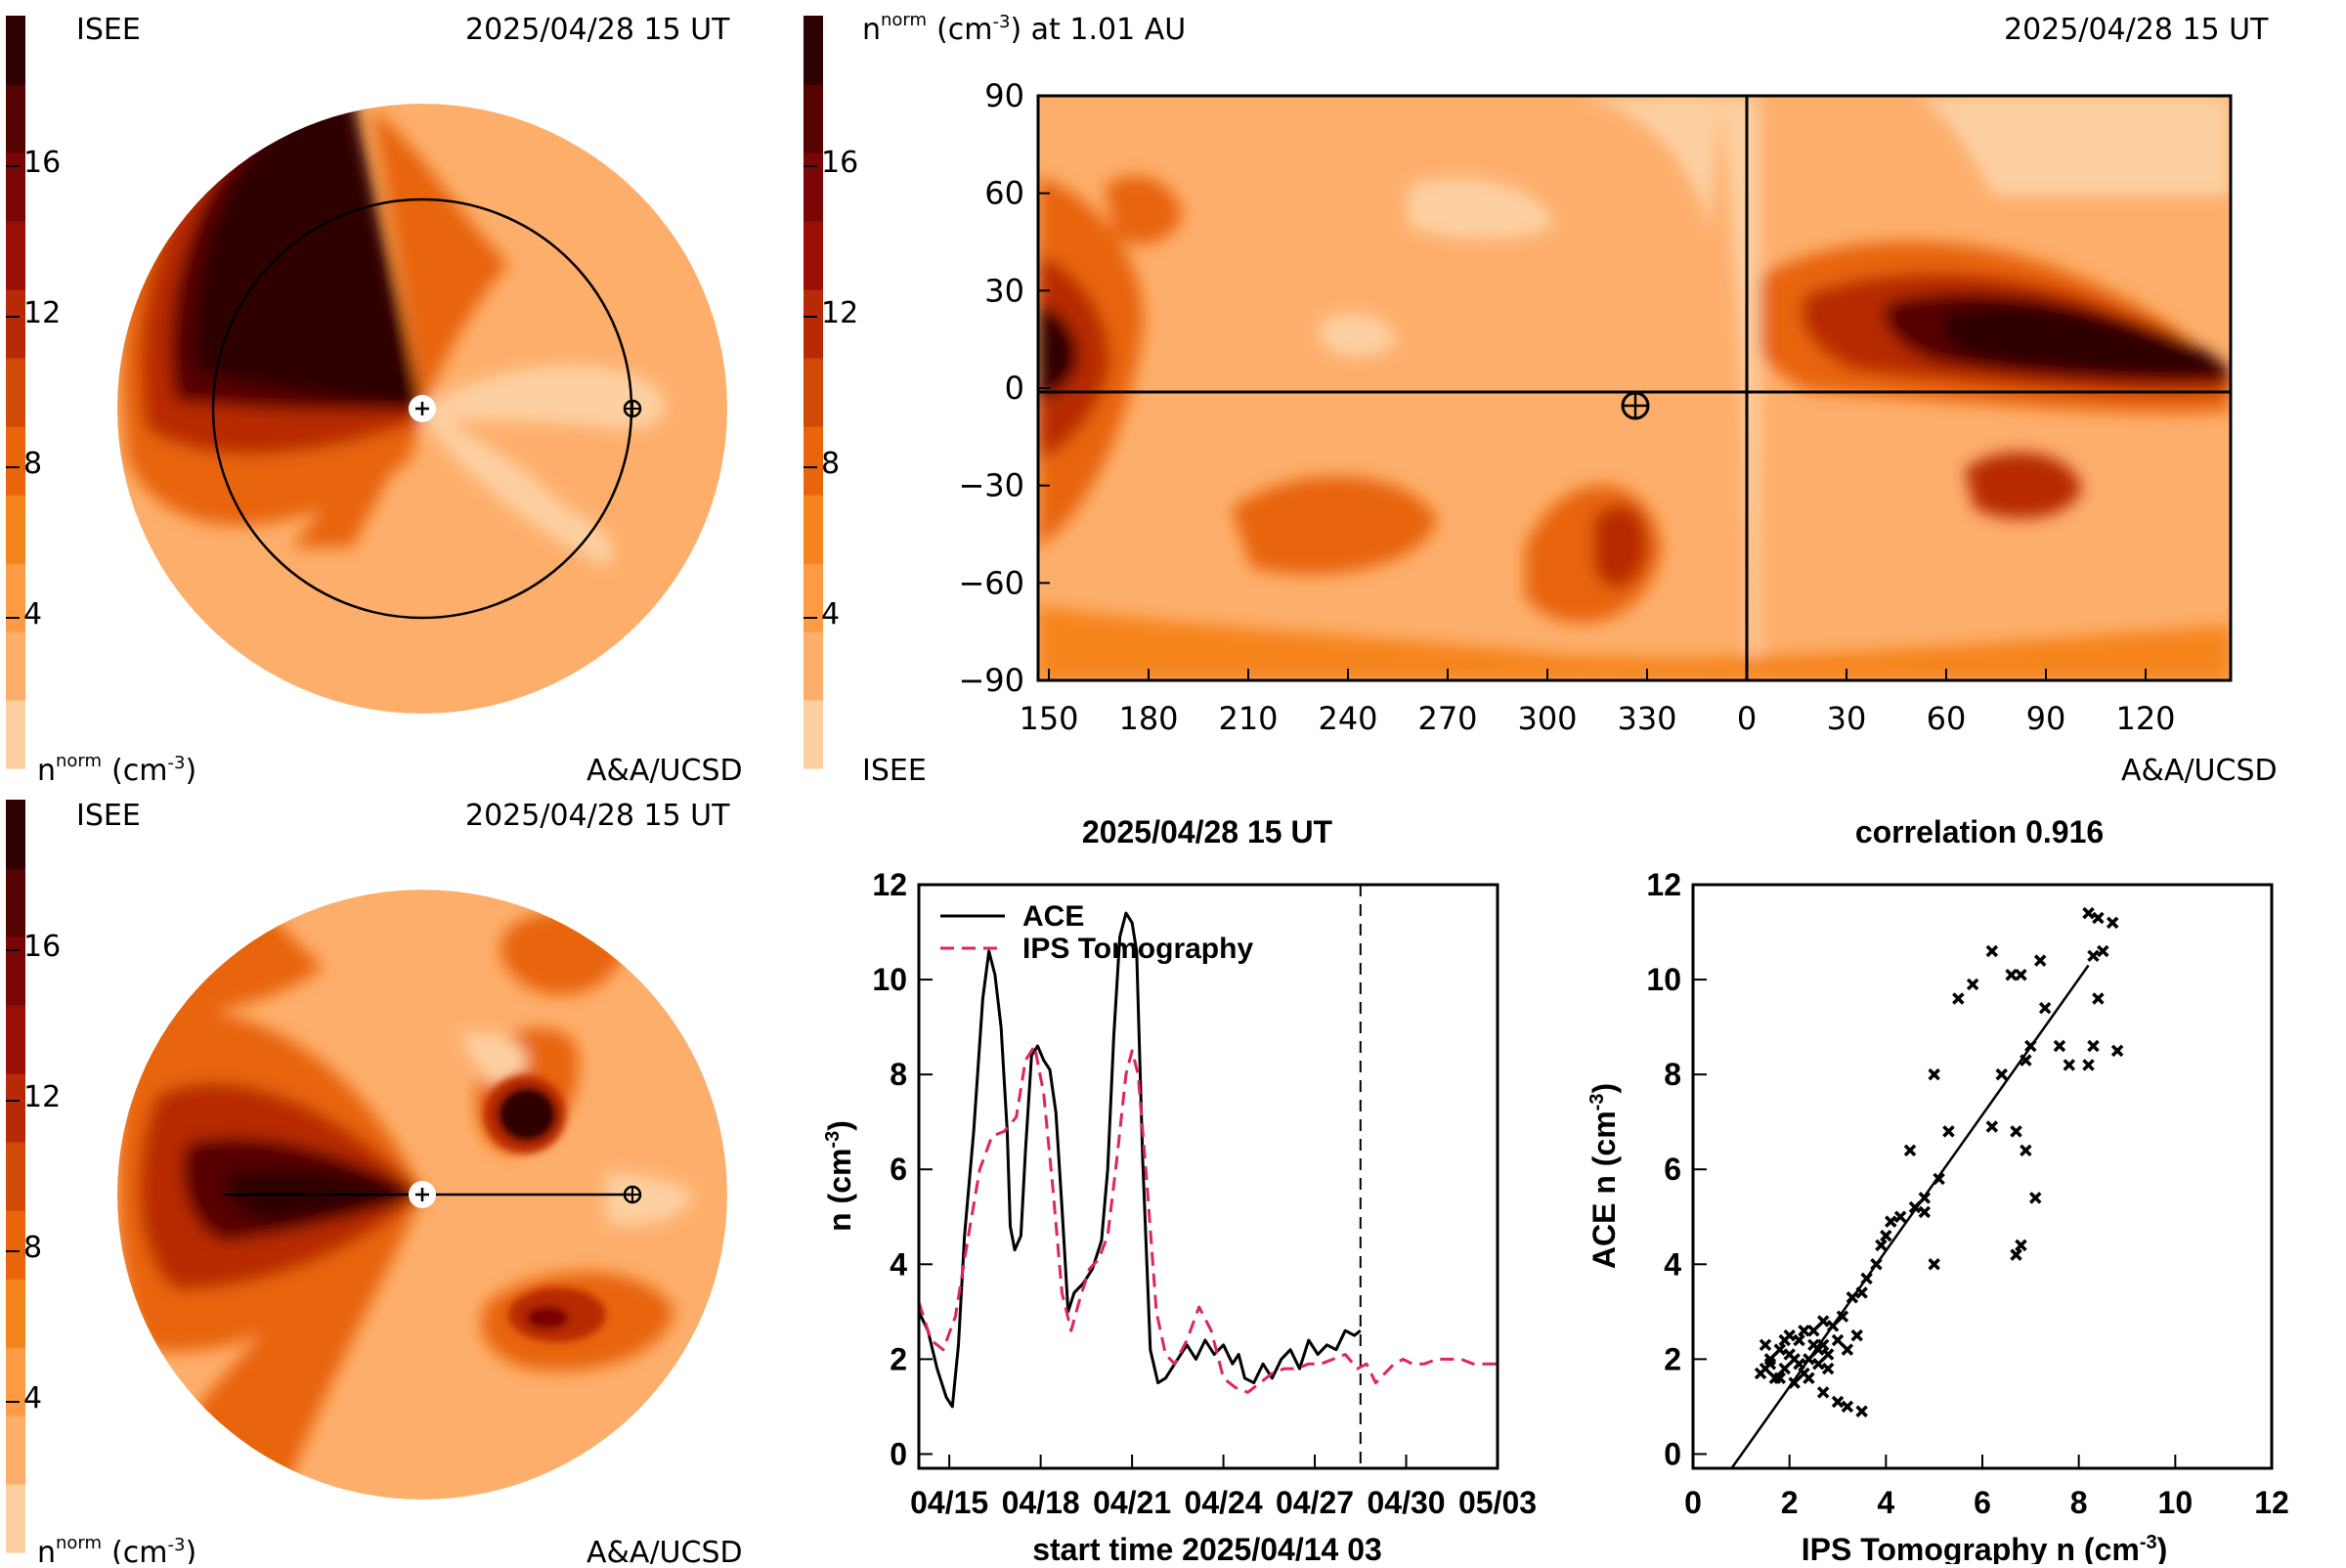 The width and height of the screenshot is (2346, 1568). I want to click on scatter-y-tick-label: 4, so click(1673, 1264).